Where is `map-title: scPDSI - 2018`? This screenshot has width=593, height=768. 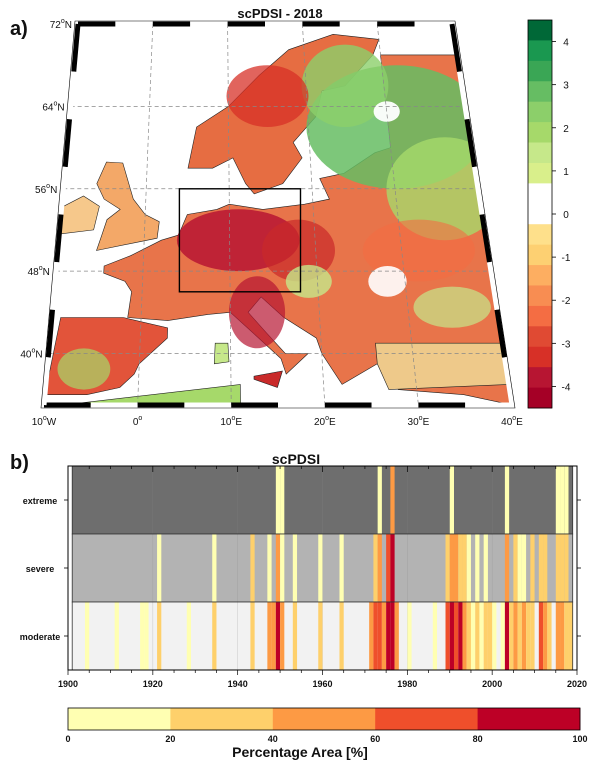
map-title: scPDSI - 2018 is located at coordinates (280, 13).